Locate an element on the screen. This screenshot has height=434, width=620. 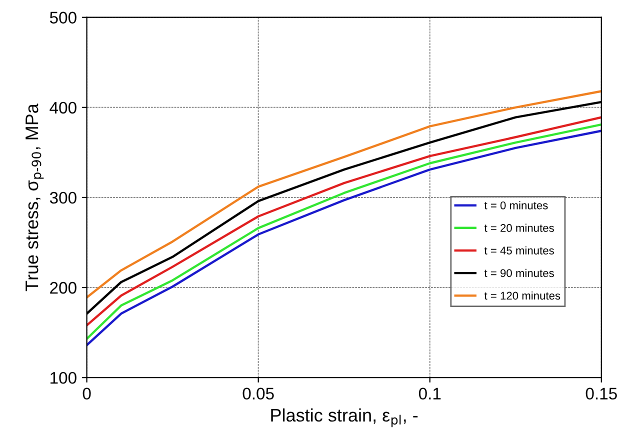
x-tick-label: 0.05 is located at coordinates (258, 394).